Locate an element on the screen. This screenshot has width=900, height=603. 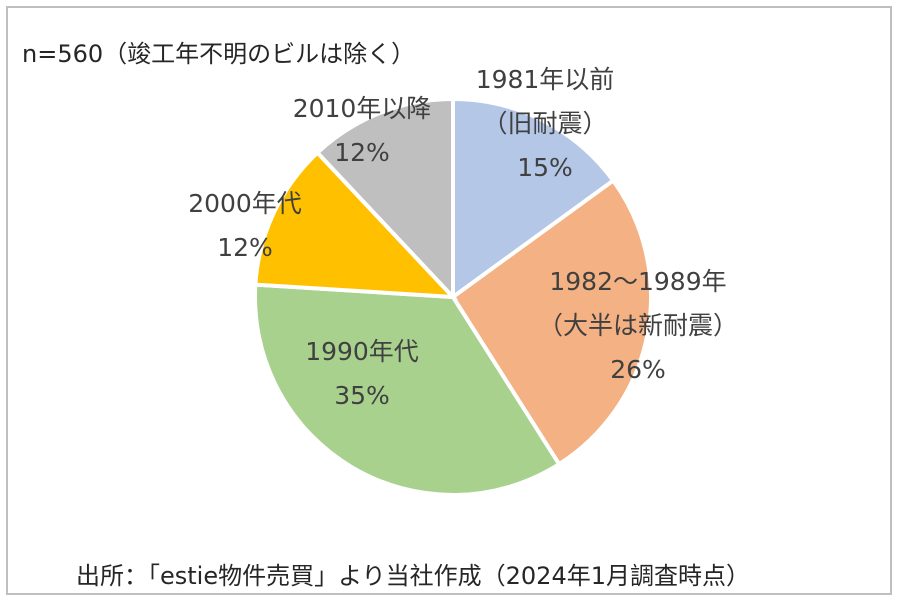
slice-value-label-5: 12% is located at coordinates (362, 152).